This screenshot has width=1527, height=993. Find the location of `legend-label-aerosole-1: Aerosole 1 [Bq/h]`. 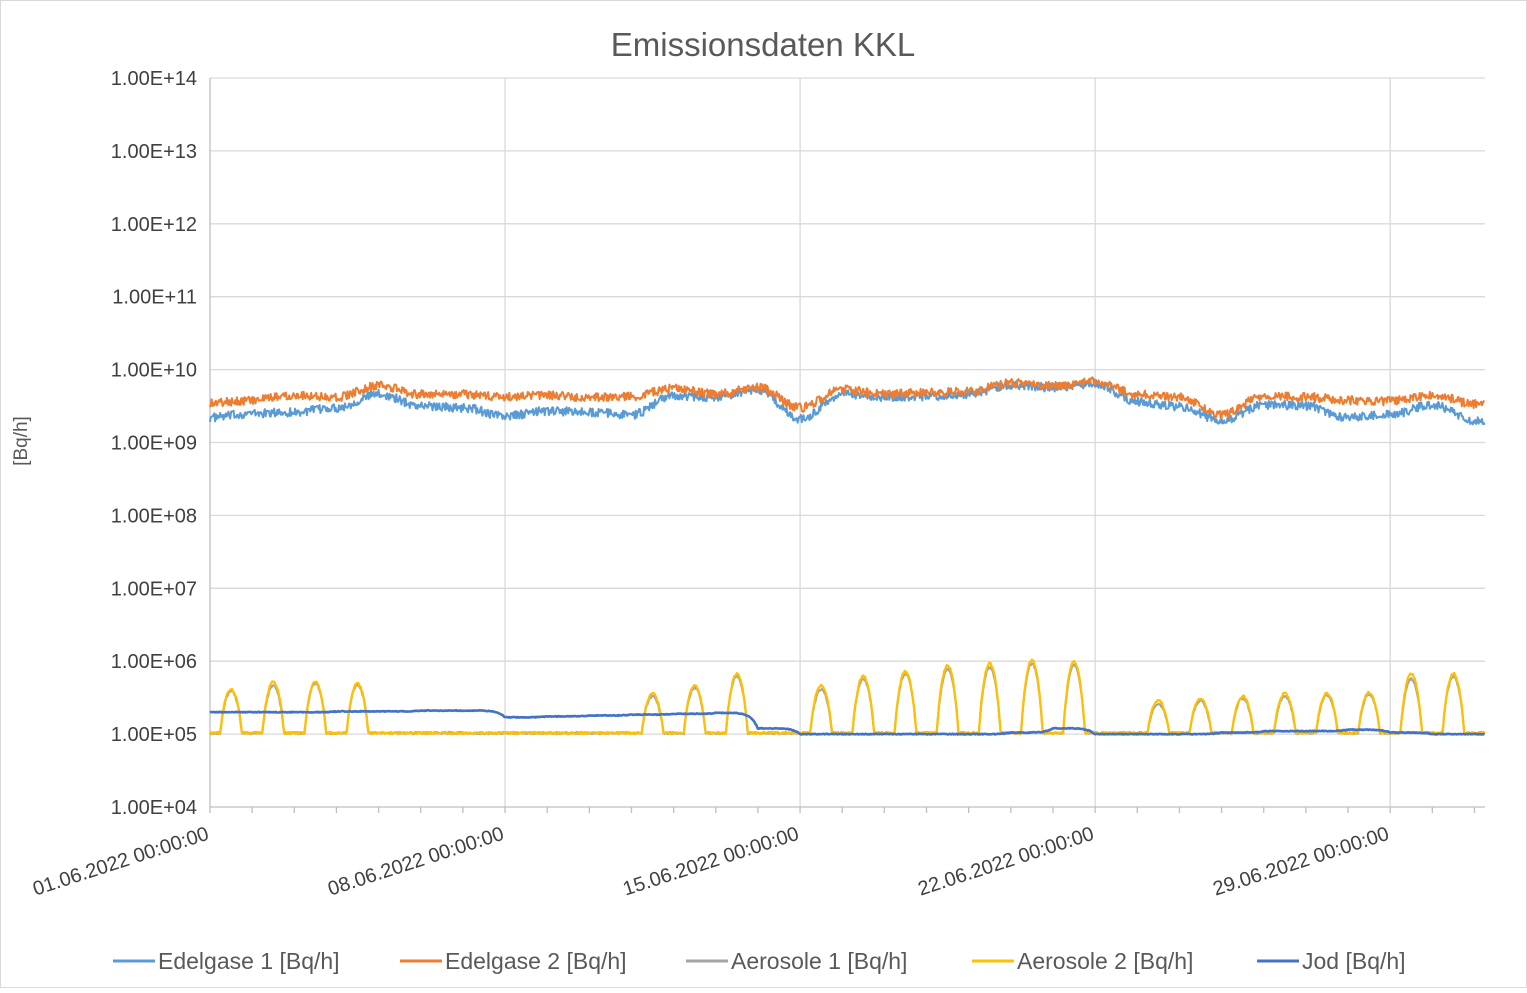

legend-label-aerosole-1: Aerosole 1 [Bq/h] is located at coordinates (819, 961).